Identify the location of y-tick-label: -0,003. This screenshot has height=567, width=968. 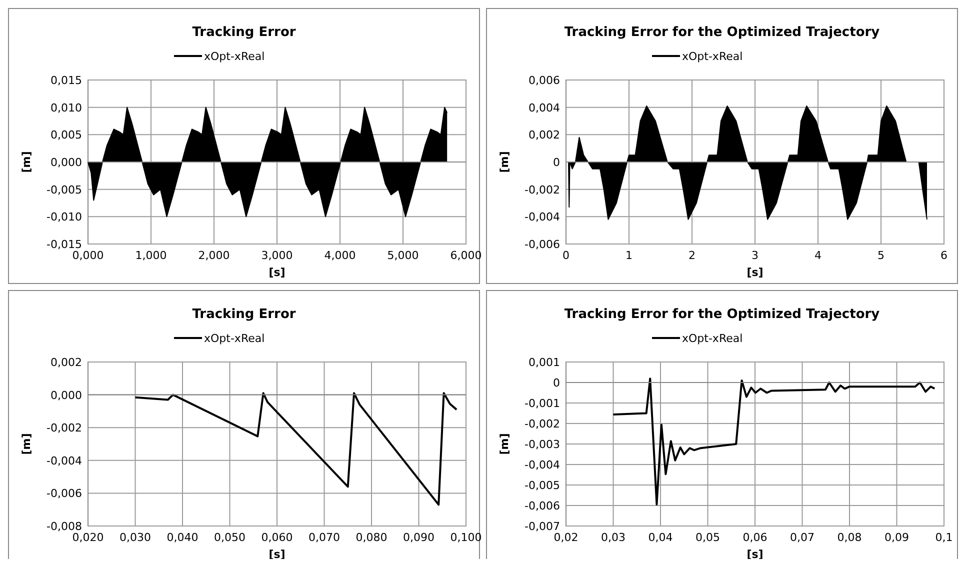
(542, 444).